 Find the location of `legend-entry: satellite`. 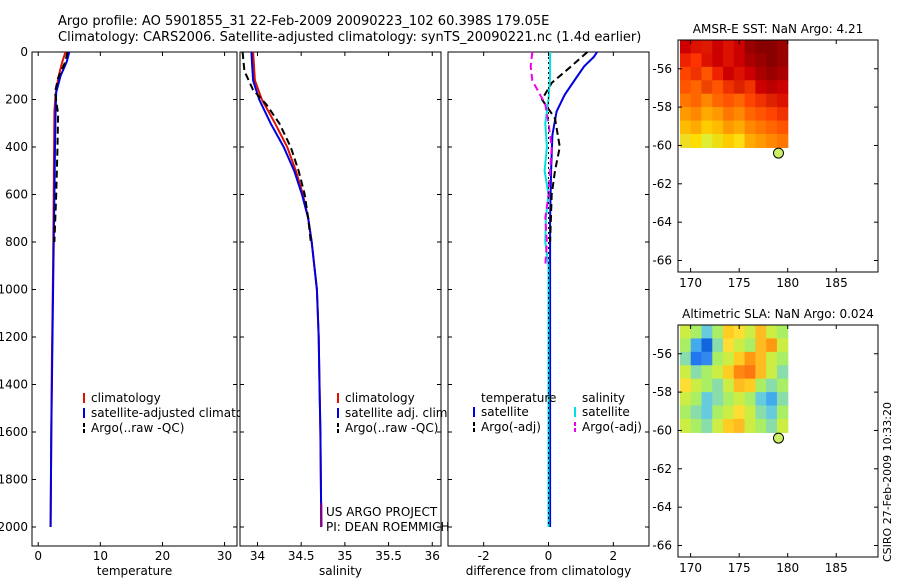

legend-entry: satellite is located at coordinates (505, 412).